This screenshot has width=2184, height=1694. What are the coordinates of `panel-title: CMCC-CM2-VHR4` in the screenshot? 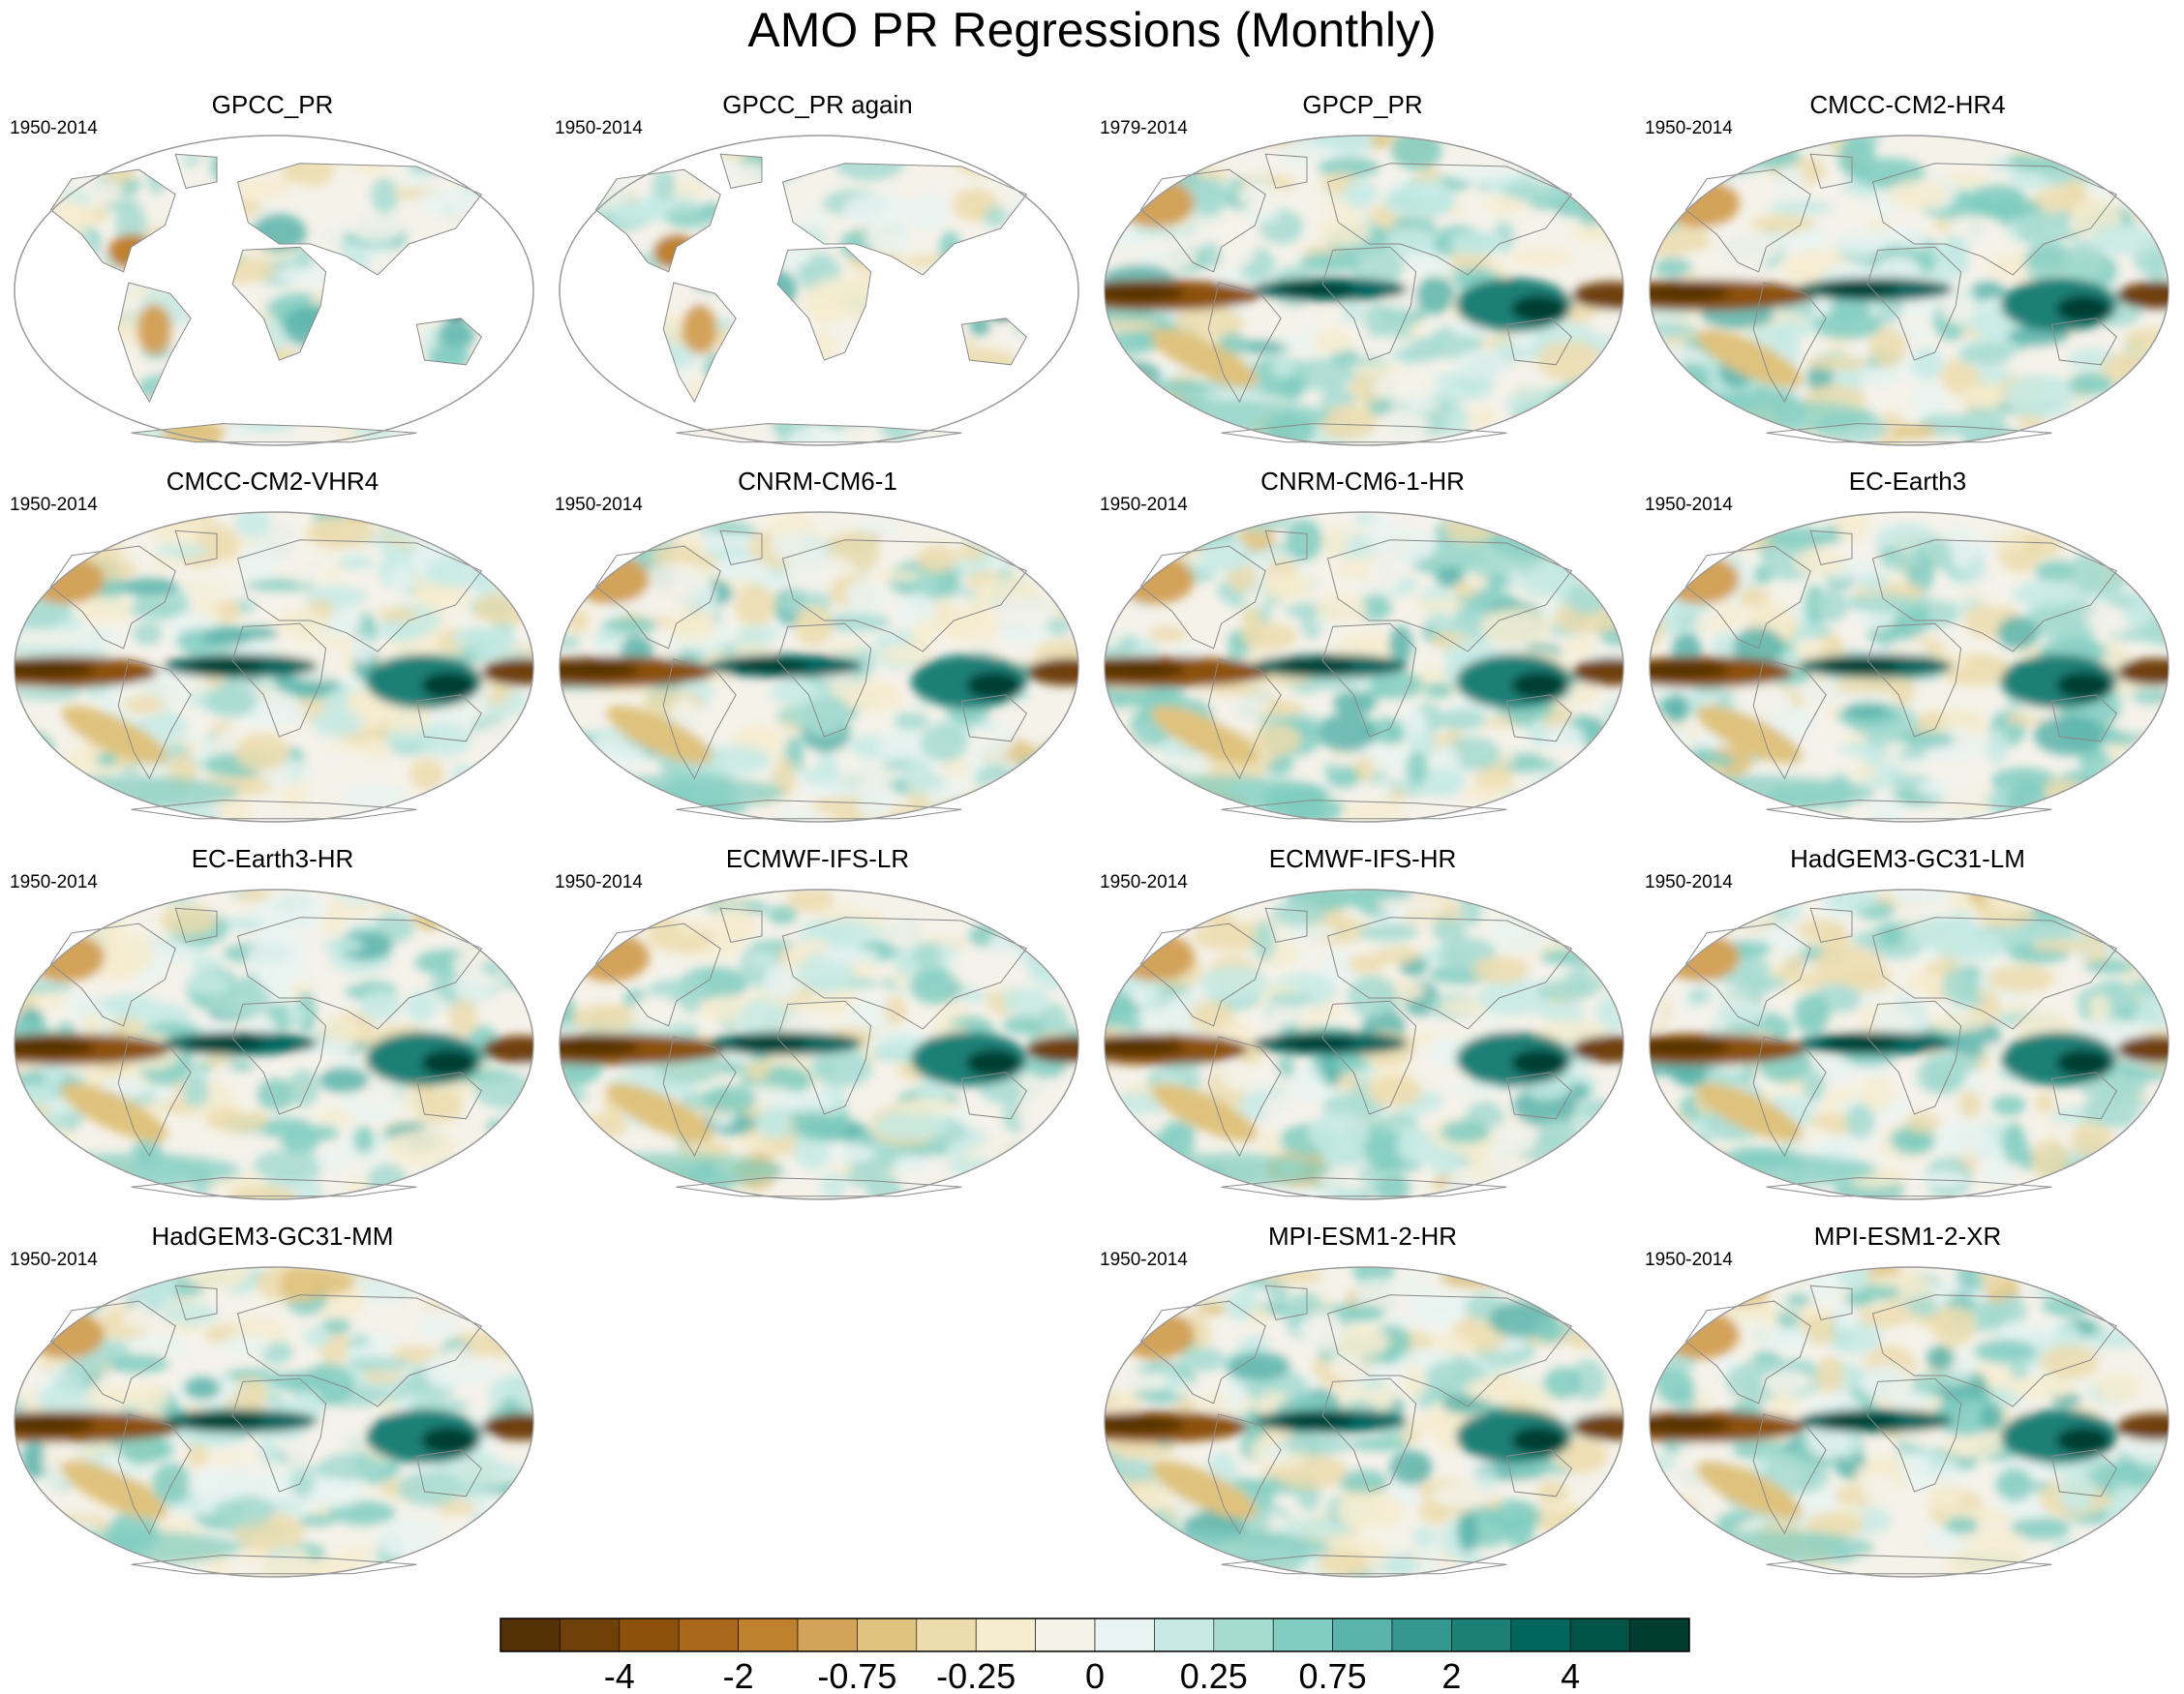 It's located at (272, 481).